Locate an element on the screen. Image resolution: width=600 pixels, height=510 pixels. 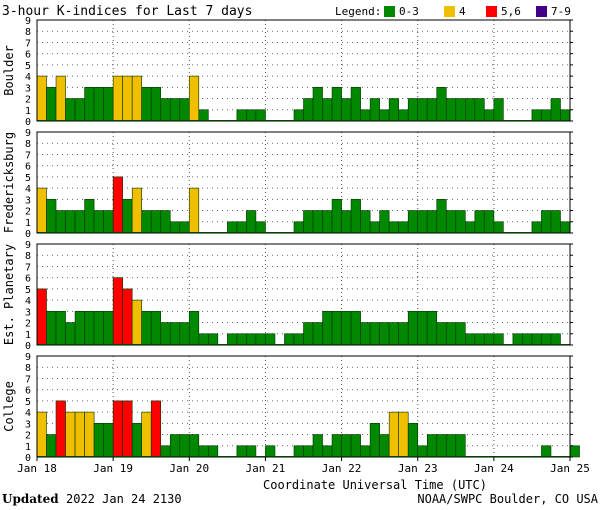
legend-swatch is located at coordinates (449, 11).